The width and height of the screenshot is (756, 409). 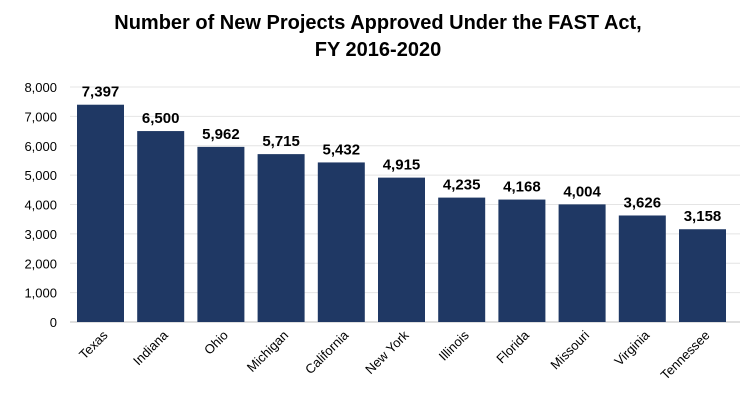 I want to click on x-tick-label: Florida, so click(x=512, y=346).